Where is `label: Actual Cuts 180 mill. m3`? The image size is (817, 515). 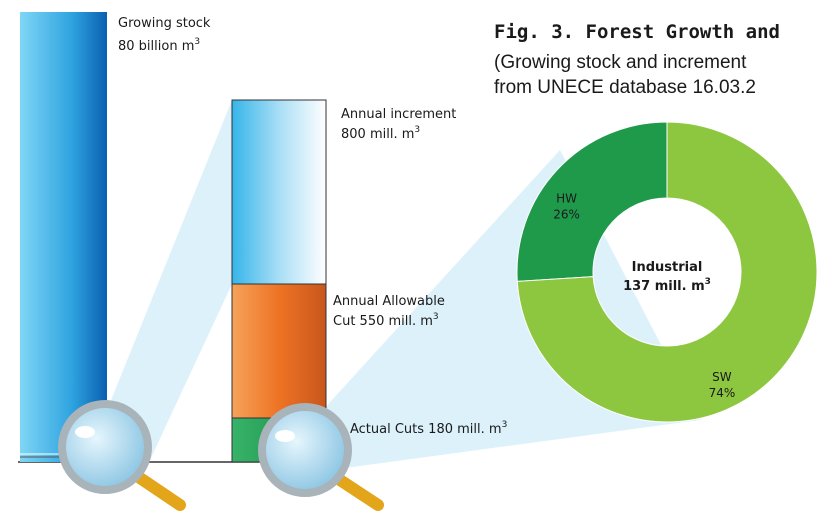
label: Actual Cuts 180 mill. m3 is located at coordinates (428, 428).